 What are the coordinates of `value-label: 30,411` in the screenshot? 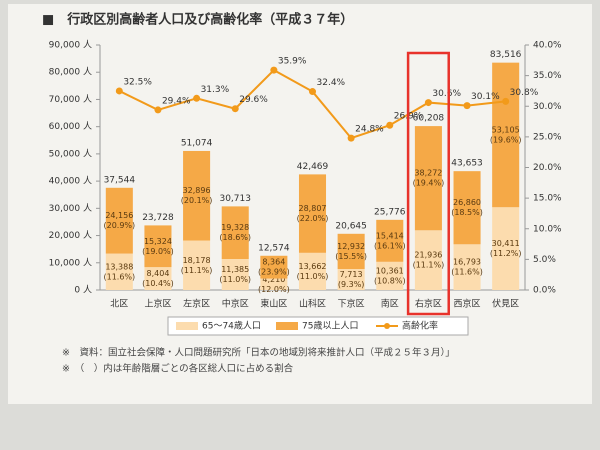 It's located at (506, 243).